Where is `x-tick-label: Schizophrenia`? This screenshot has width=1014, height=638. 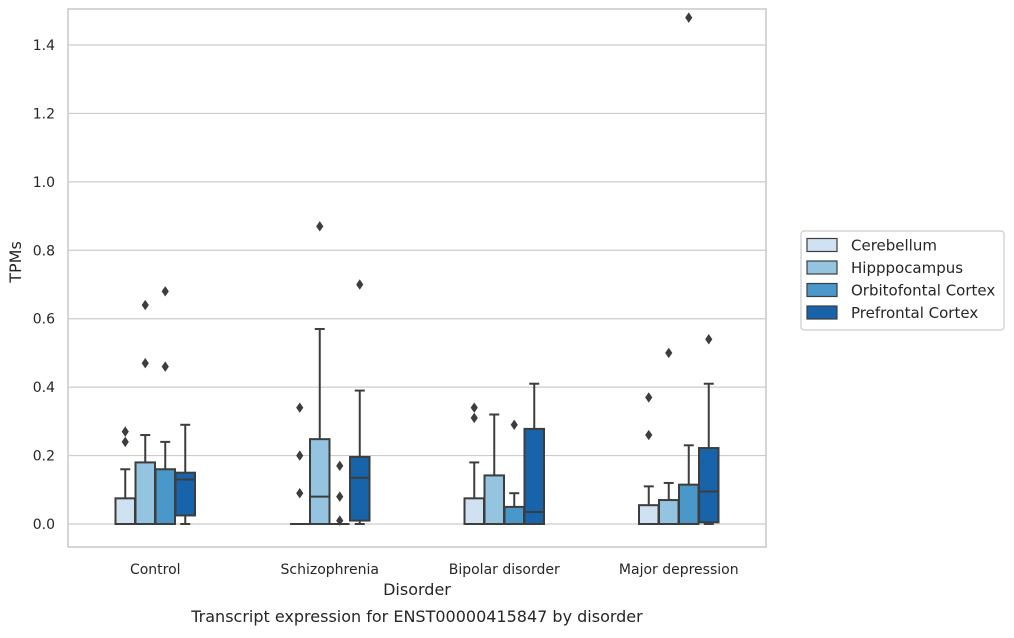
x-tick-label: Schizophrenia is located at coordinates (330, 570).